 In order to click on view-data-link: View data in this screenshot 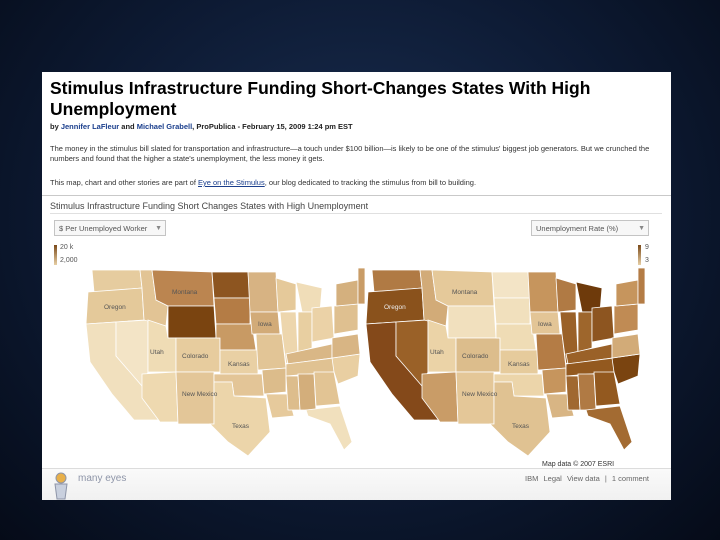, I will do `click(583, 478)`.